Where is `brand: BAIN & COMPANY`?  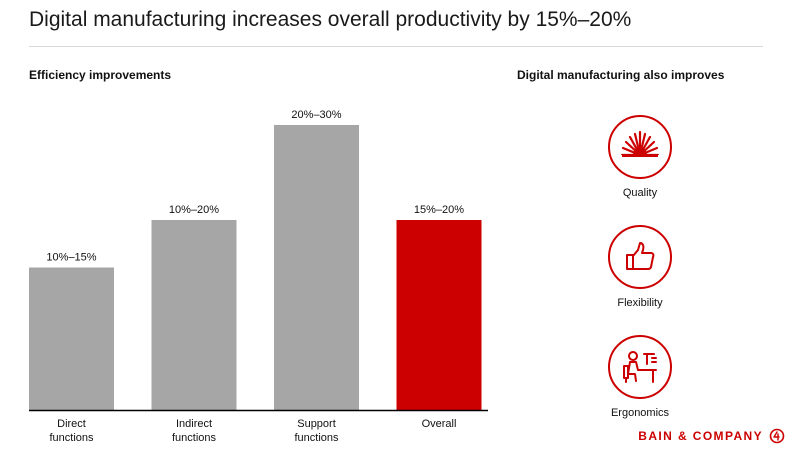
brand: BAIN & COMPANY is located at coordinates (711, 436).